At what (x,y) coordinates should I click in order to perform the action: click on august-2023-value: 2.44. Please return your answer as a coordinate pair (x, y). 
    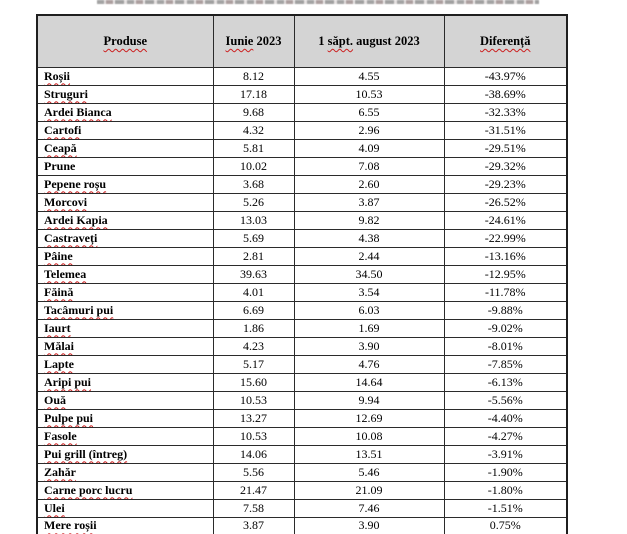
    Looking at the image, I should click on (369, 256).